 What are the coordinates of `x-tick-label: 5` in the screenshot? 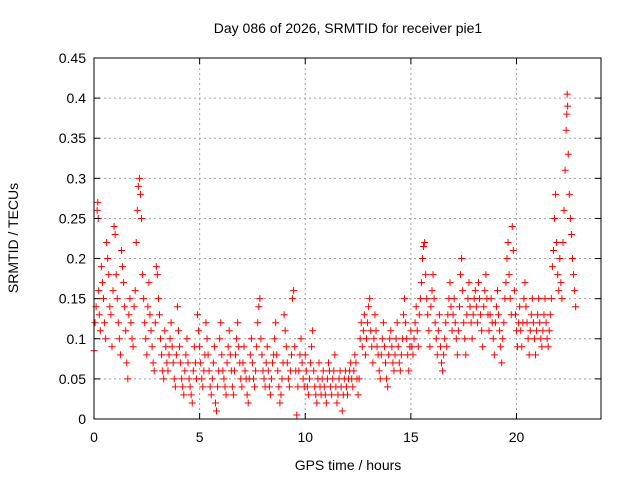 It's located at (200, 437).